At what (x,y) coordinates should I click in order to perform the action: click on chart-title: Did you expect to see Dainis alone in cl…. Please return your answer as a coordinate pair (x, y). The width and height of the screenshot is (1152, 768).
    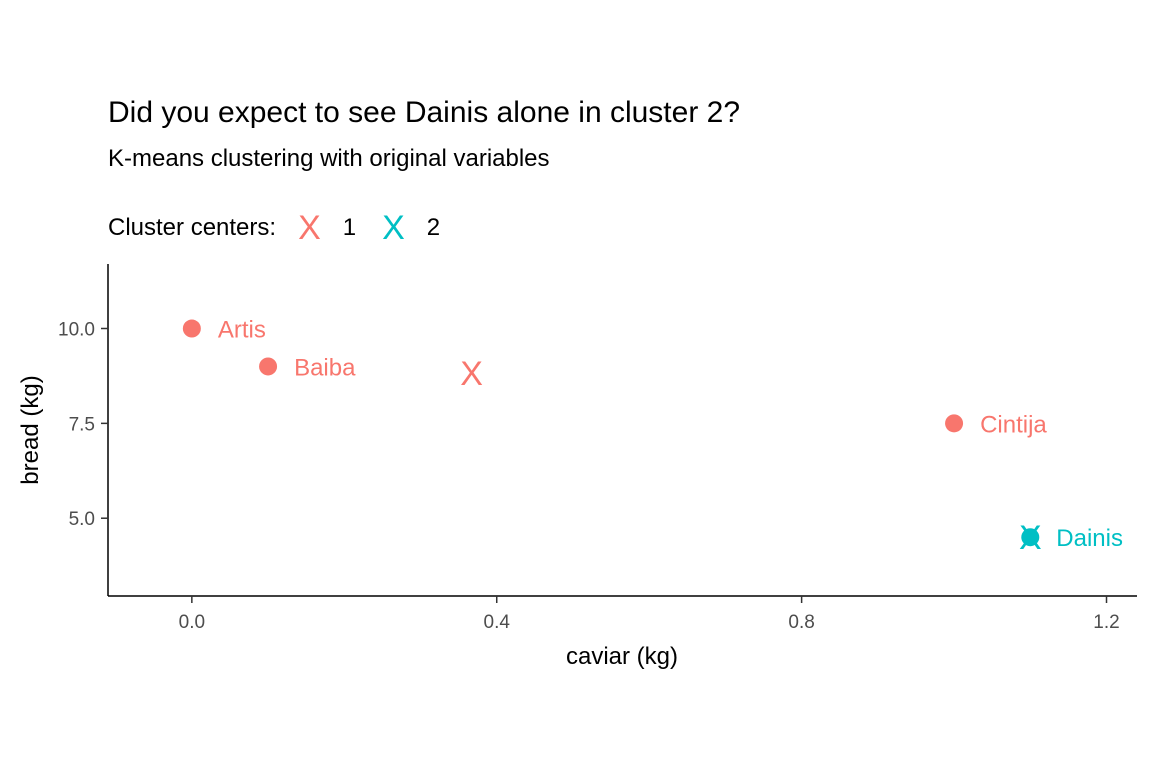
    Looking at the image, I should click on (424, 112).